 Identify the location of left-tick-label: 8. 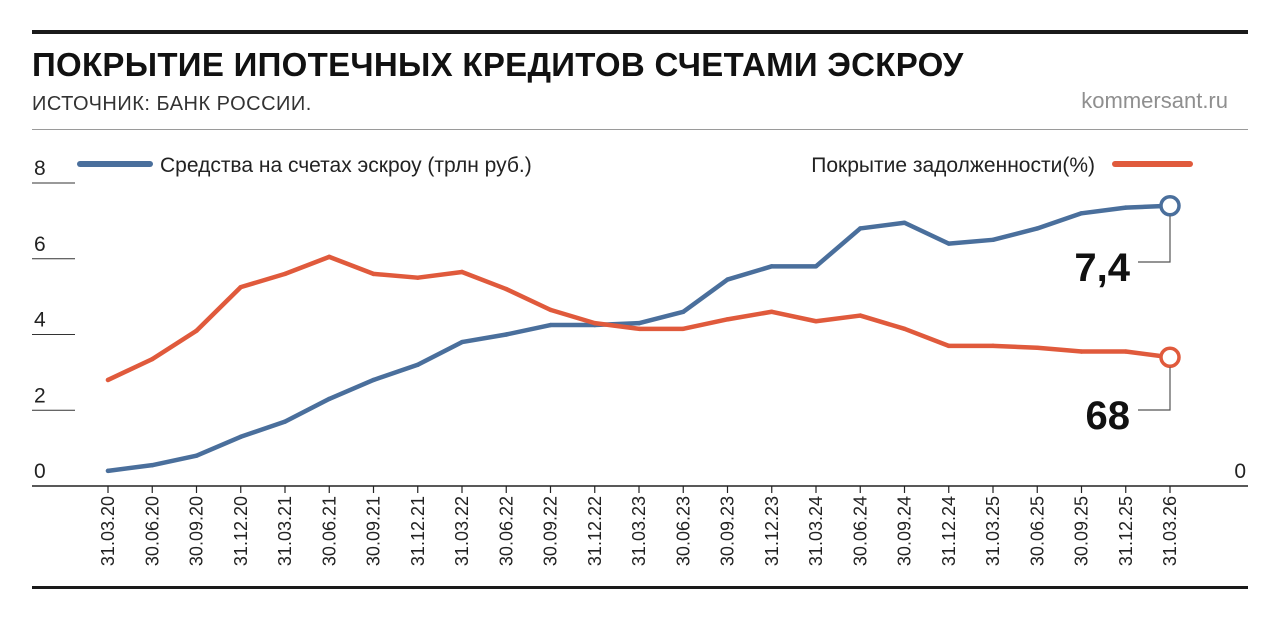
(40, 168).